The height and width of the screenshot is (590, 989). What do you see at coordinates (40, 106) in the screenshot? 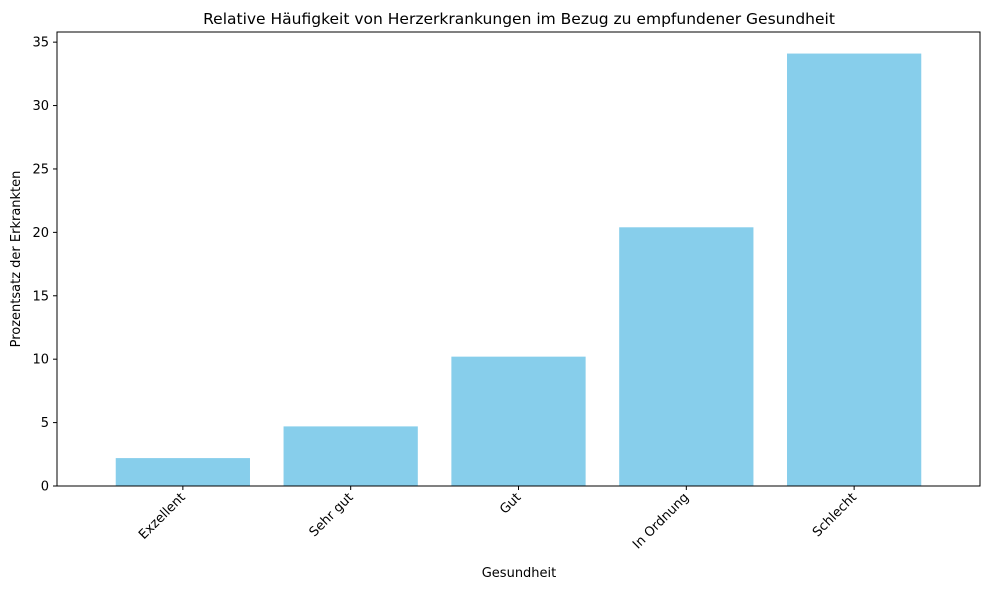
I see `y-tick-label: 30` at bounding box center [40, 106].